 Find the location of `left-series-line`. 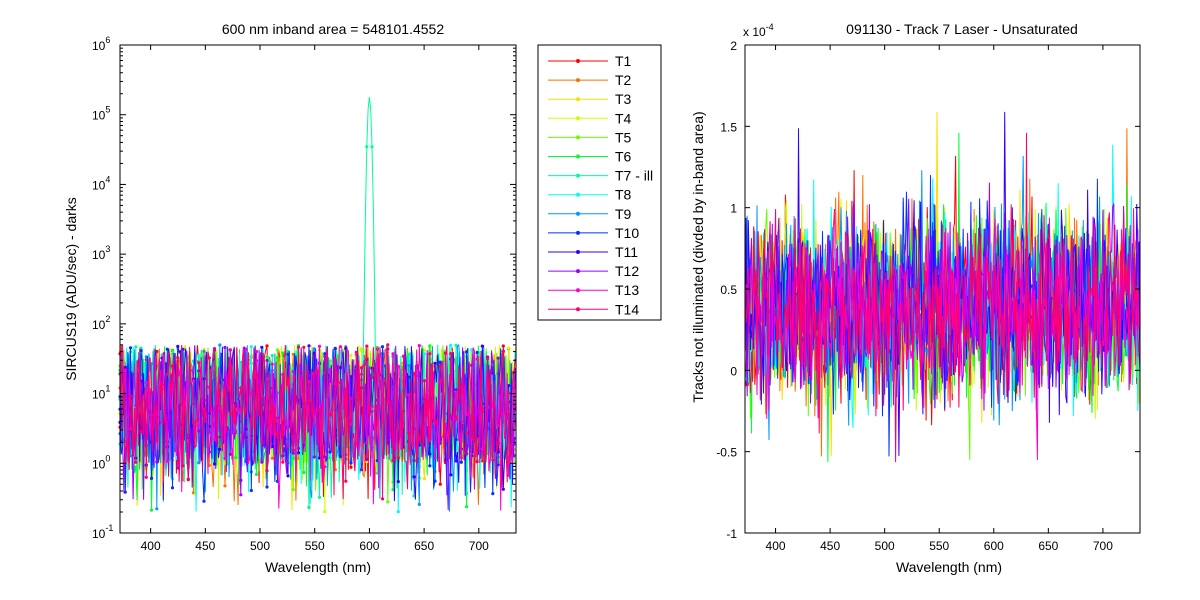

left-series-line is located at coordinates (317, 422).